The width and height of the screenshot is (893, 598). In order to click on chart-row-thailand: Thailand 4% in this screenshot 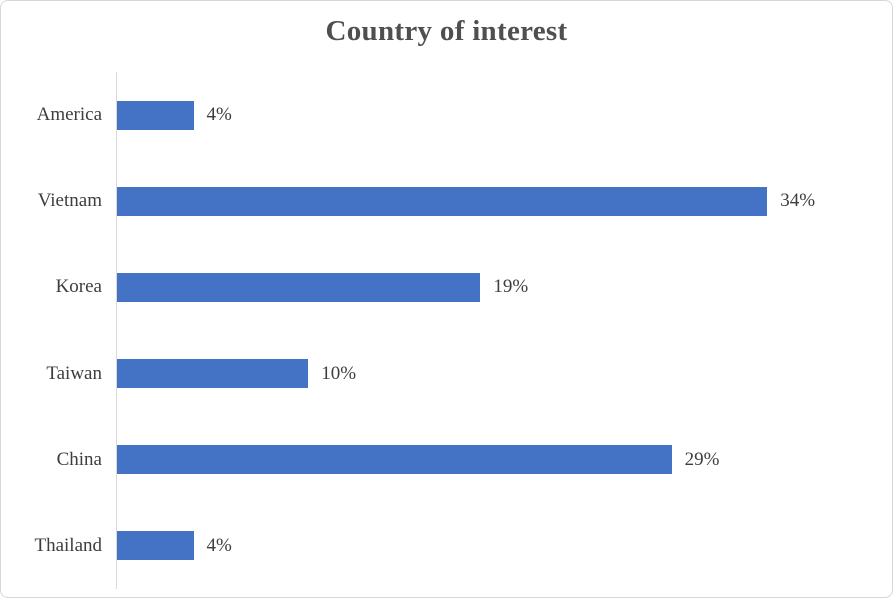, I will do `click(446, 546)`.